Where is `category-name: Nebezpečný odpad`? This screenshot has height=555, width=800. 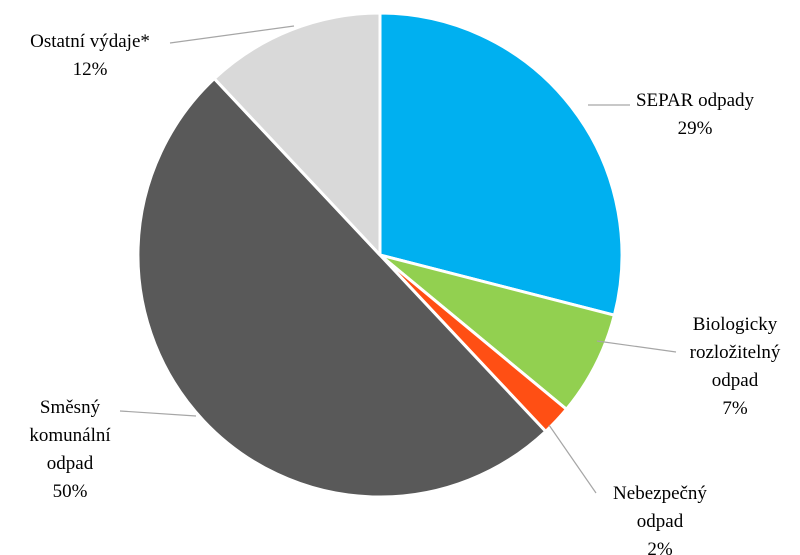
category-name: Nebezpečný odpad is located at coordinates (660, 507).